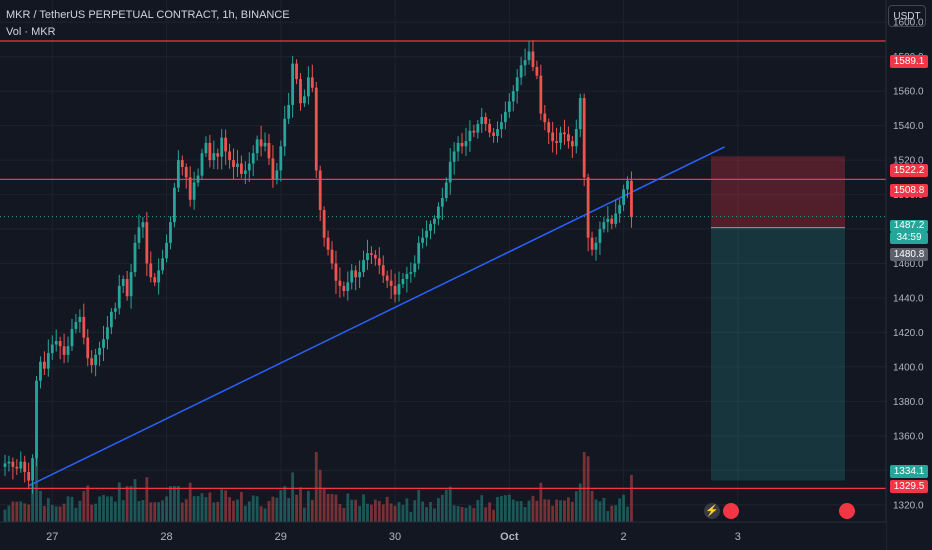 The height and width of the screenshot is (550, 932). Describe the element at coordinates (318, 487) in the screenshot. I see `volume-bars` at that location.